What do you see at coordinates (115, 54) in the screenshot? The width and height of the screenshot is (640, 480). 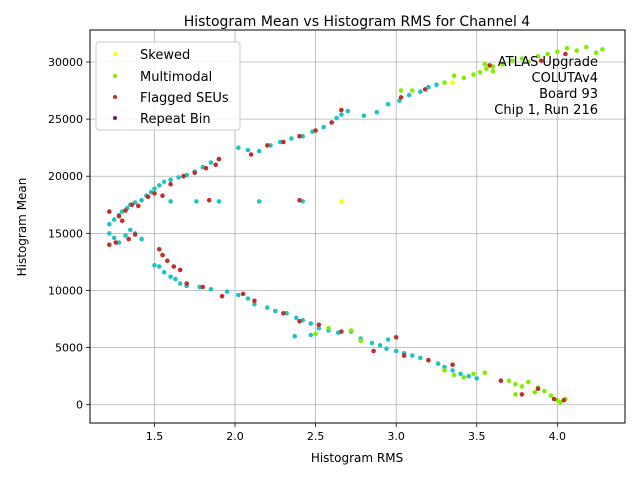 I see `legend-marker-skewed` at bounding box center [115, 54].